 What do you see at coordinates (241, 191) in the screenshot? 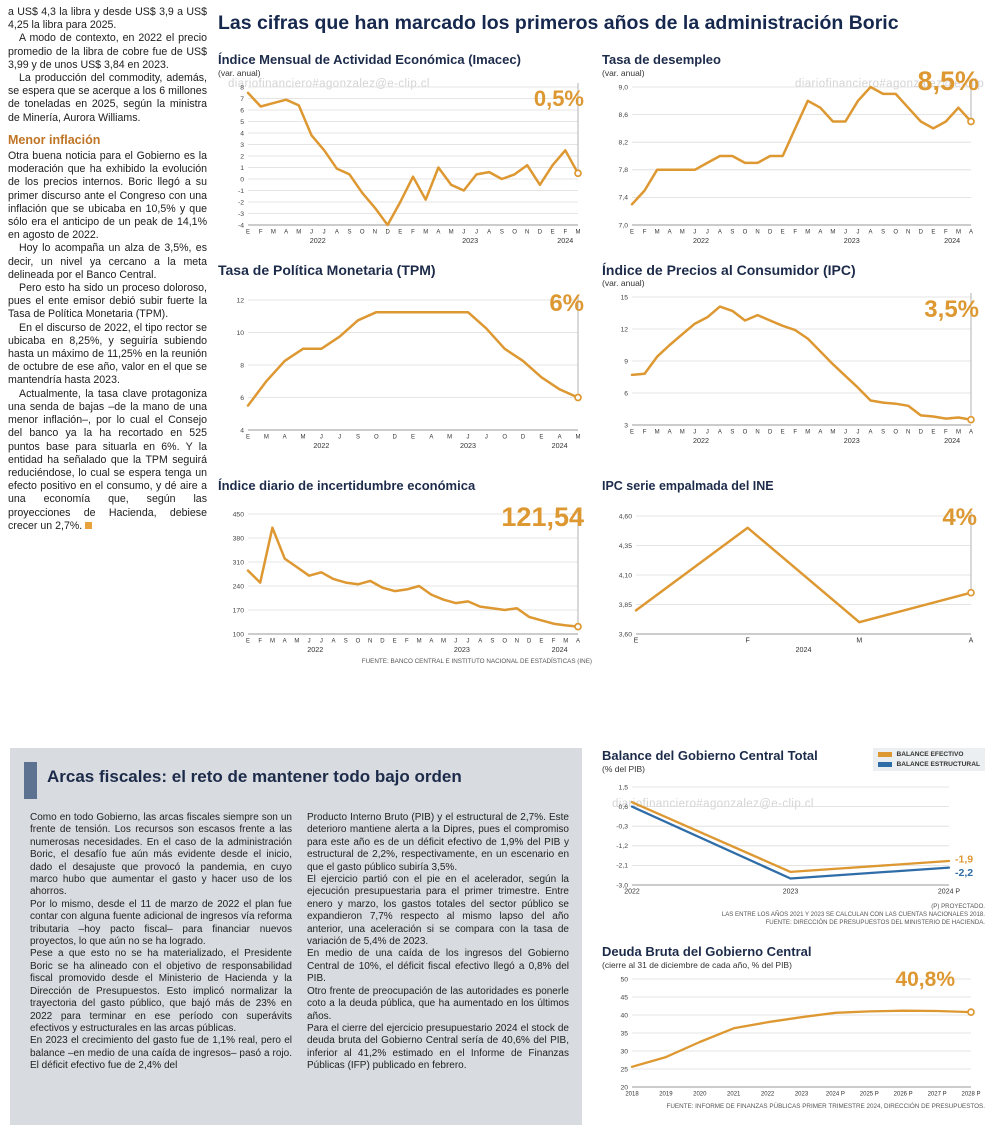
I see `y-tick-label: -1` at bounding box center [241, 191].